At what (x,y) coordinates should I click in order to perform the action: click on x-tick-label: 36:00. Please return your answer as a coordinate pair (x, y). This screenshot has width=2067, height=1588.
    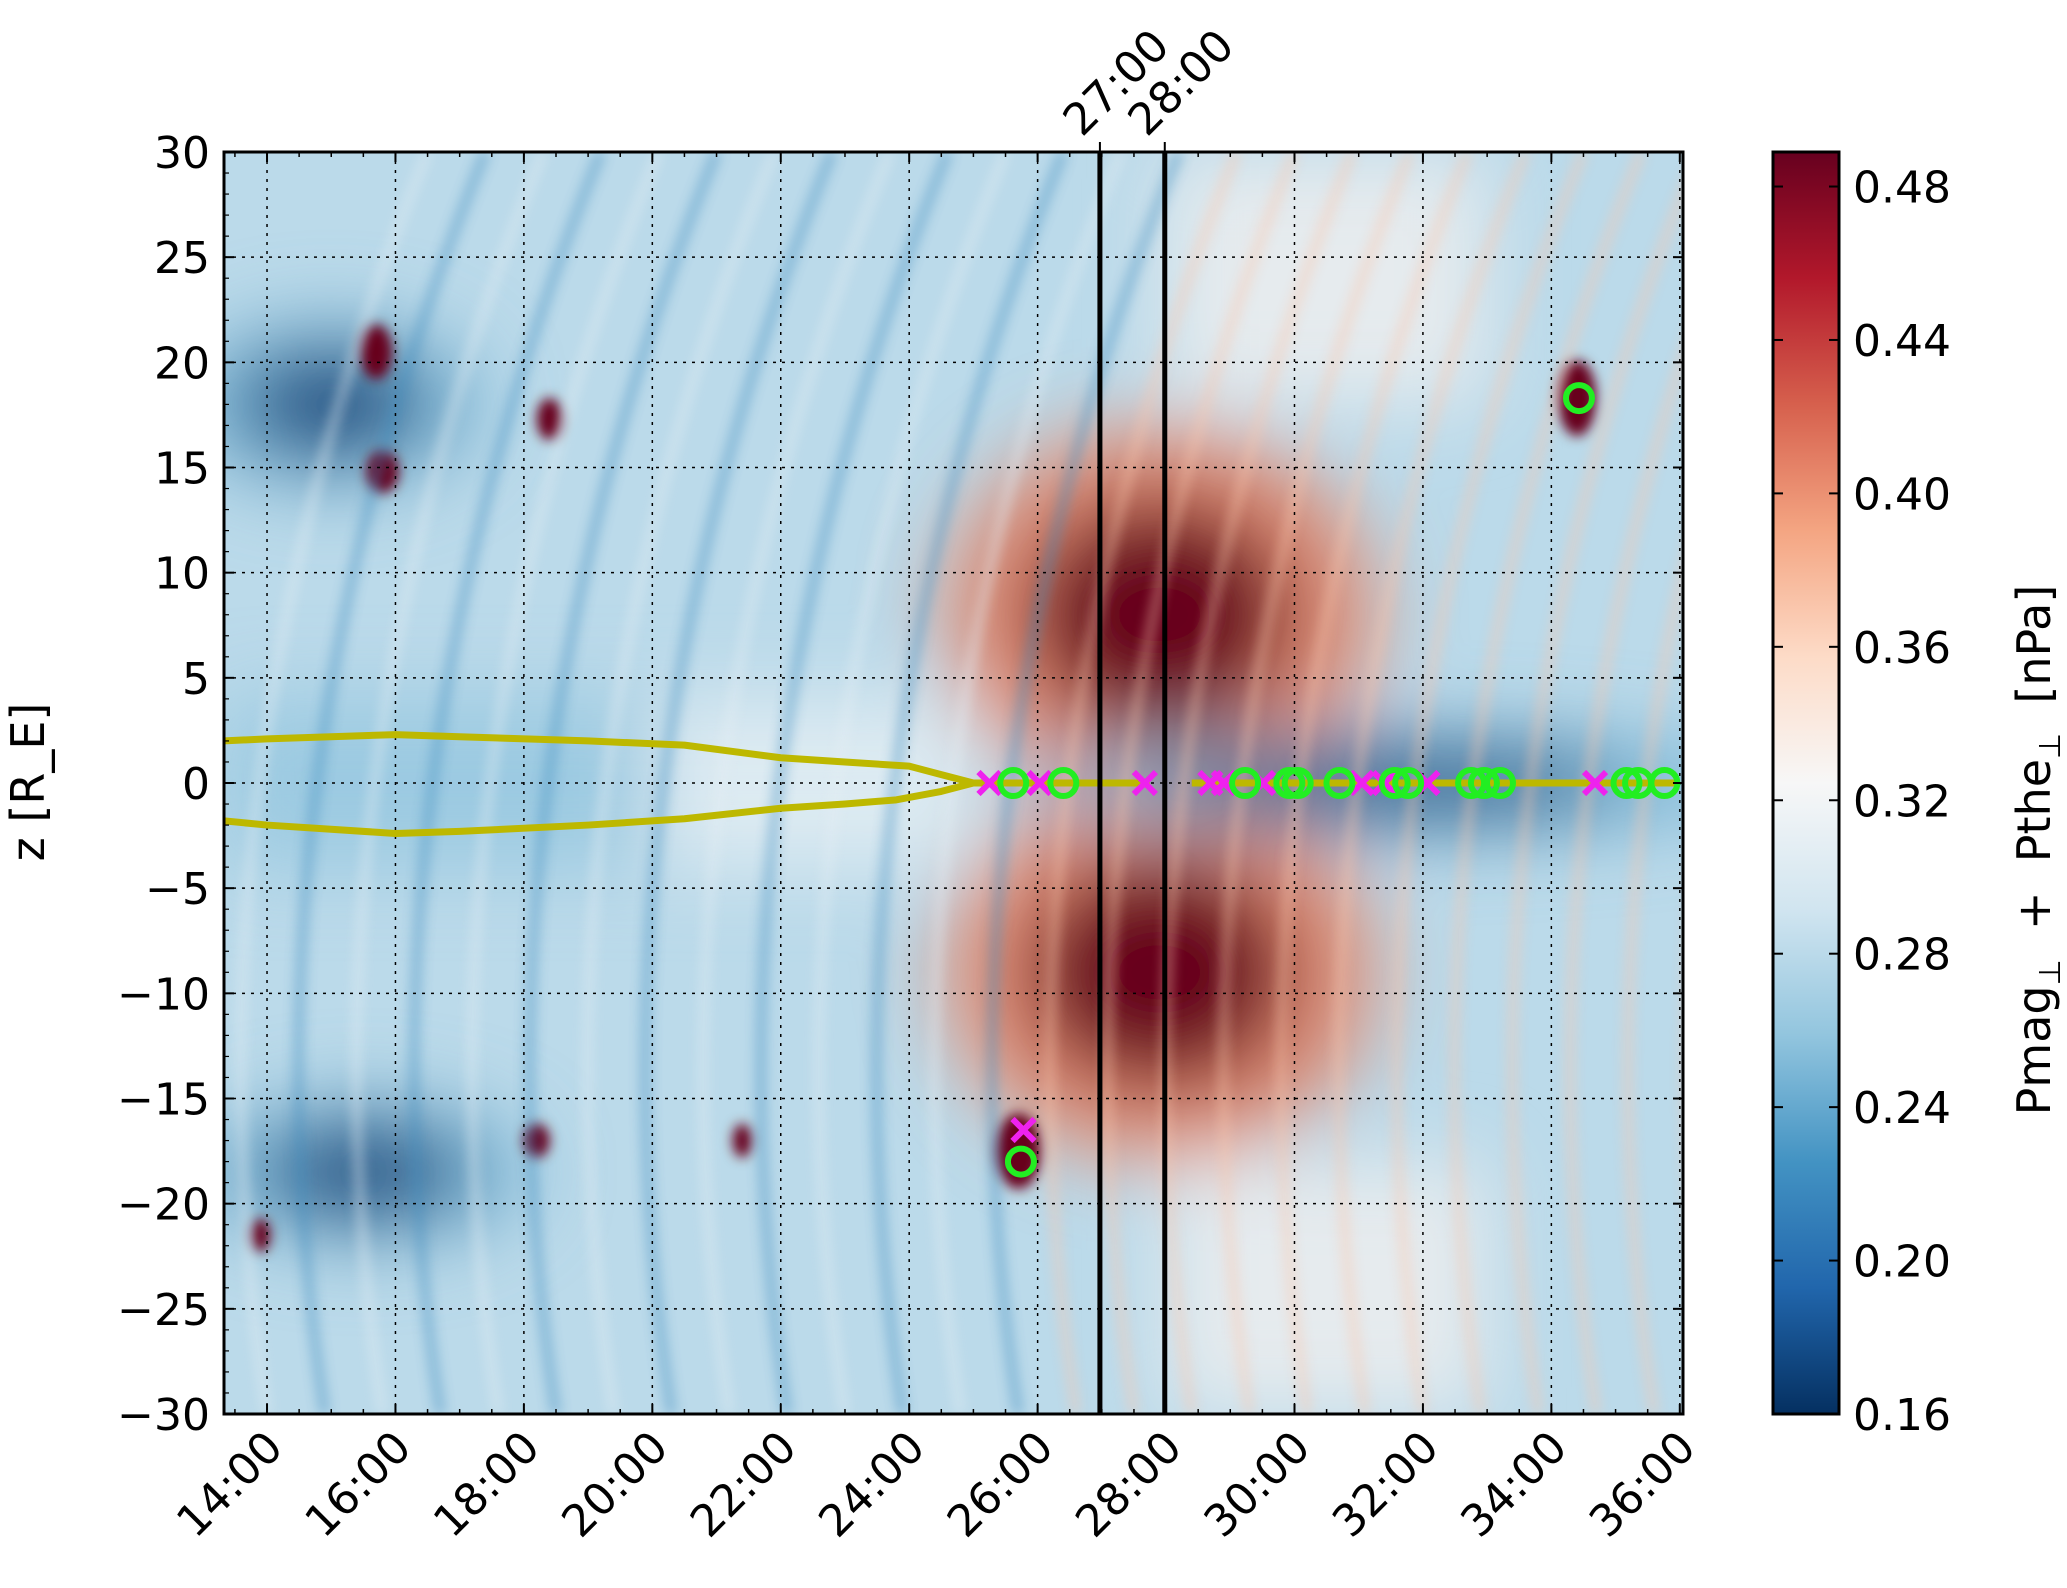
    Looking at the image, I should click on (1643, 1485).